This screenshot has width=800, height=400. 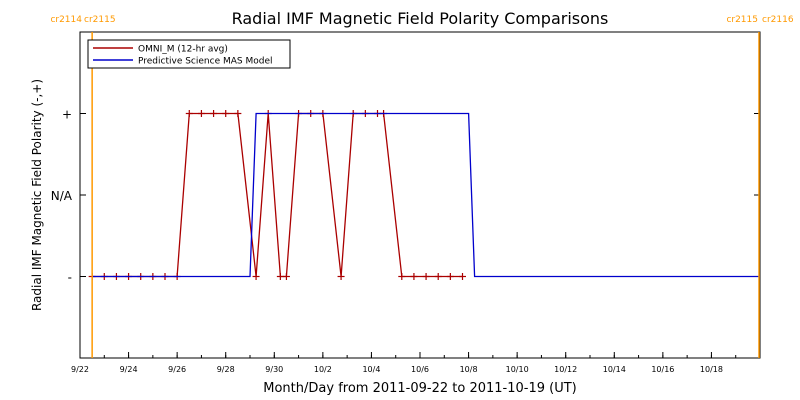 I want to click on x-tick-label: 9/22, so click(x=80, y=369).